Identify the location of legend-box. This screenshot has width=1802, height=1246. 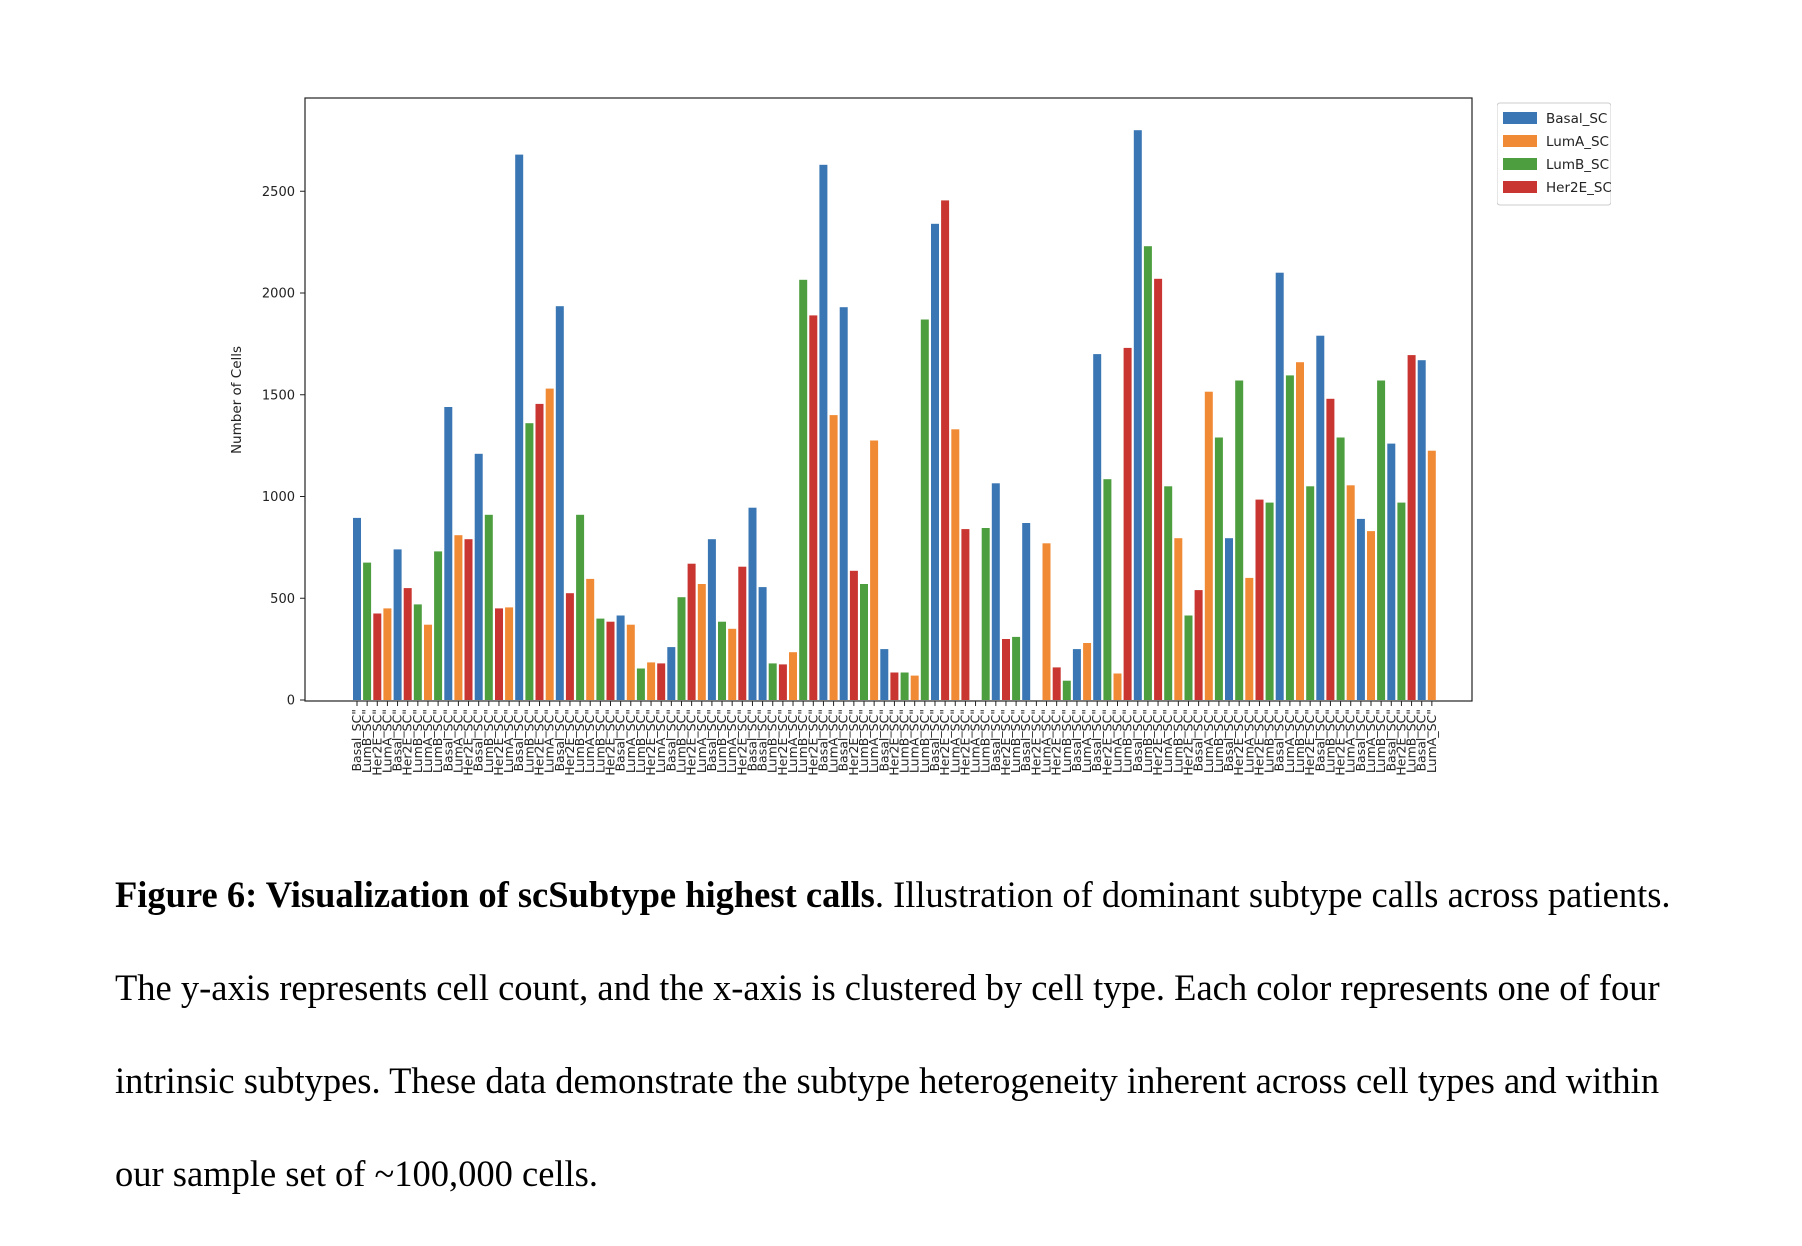
(1554, 154).